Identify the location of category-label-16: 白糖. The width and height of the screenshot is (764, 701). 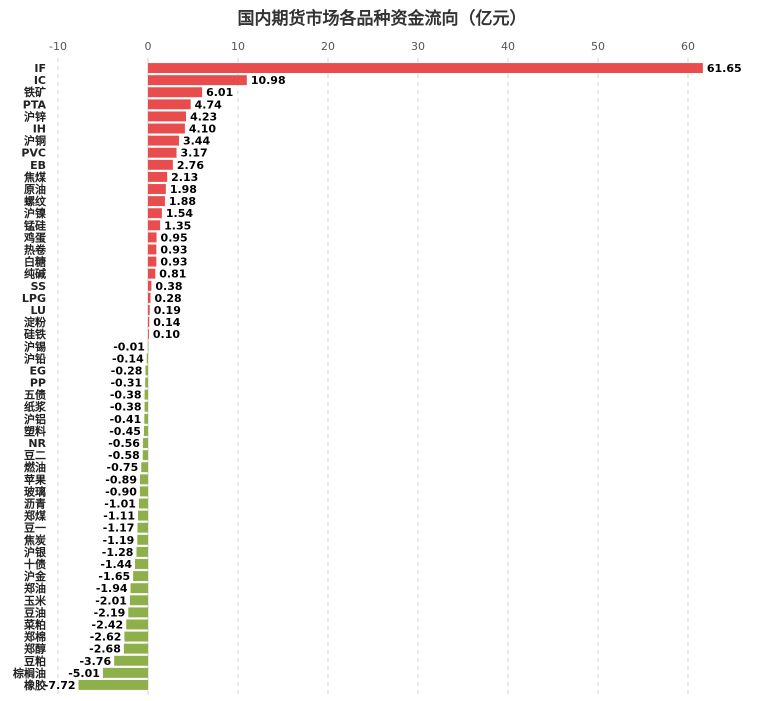
(35, 262).